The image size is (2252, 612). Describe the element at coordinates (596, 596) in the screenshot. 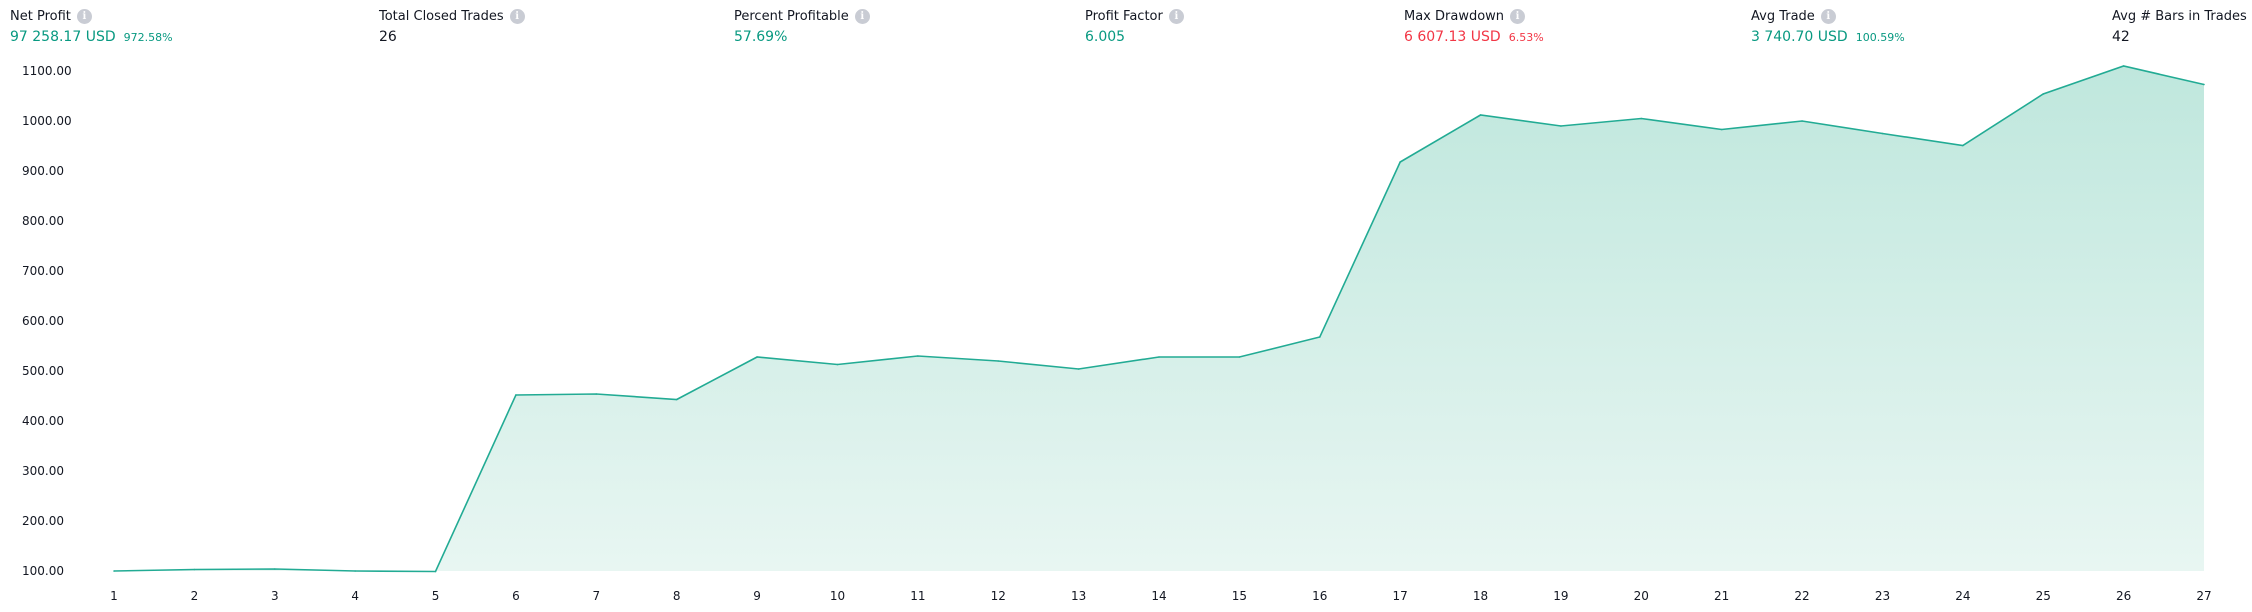

I see `x-tick-label: 7` at that location.